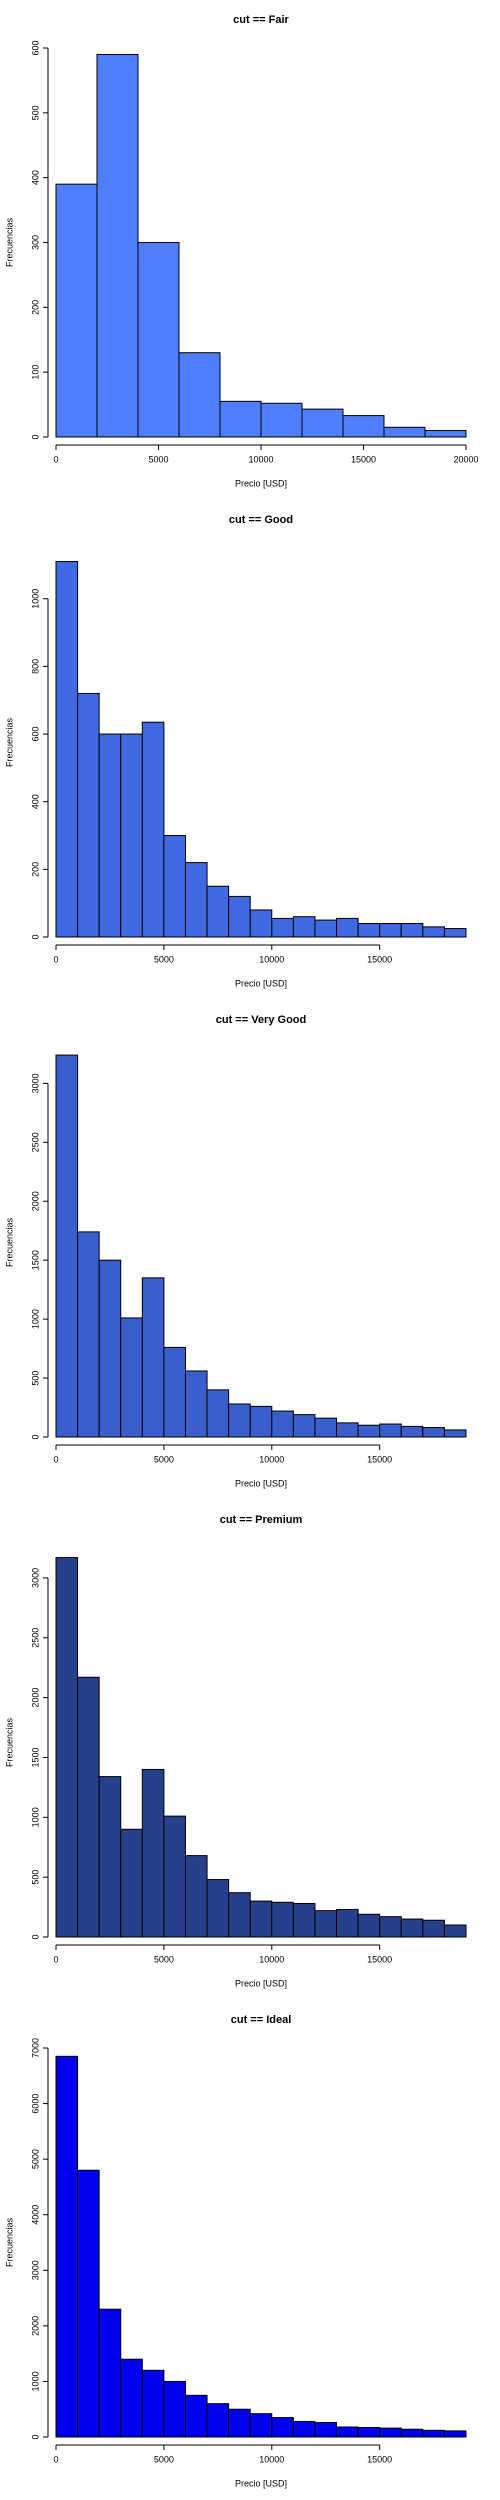 The width and height of the screenshot is (500, 2500). What do you see at coordinates (35, 242) in the screenshot?
I see `y-tick-label: 300` at bounding box center [35, 242].